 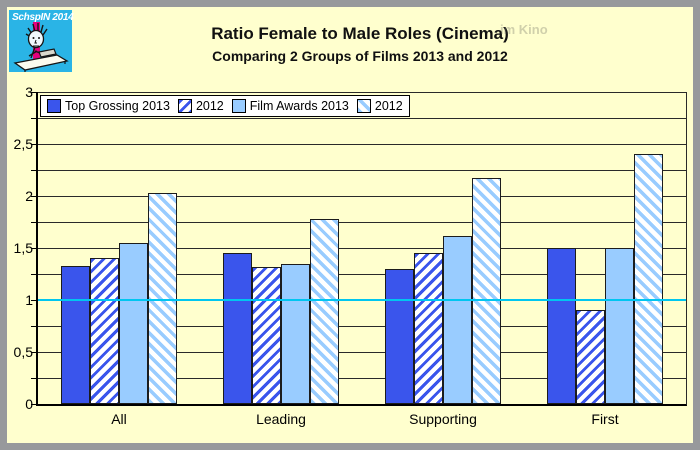 I want to click on bar-film-awards-2013-all, so click(x=133, y=323).